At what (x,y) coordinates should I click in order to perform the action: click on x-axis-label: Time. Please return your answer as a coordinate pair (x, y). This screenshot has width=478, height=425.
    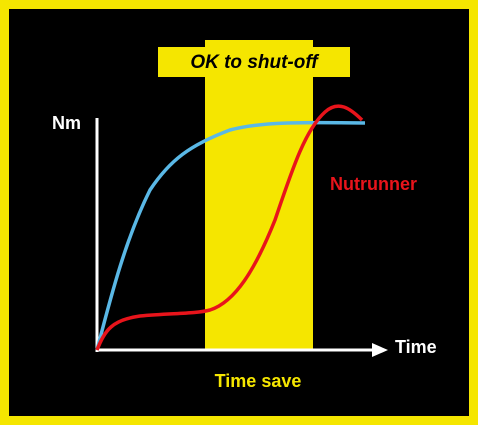
    Looking at the image, I should click on (416, 347).